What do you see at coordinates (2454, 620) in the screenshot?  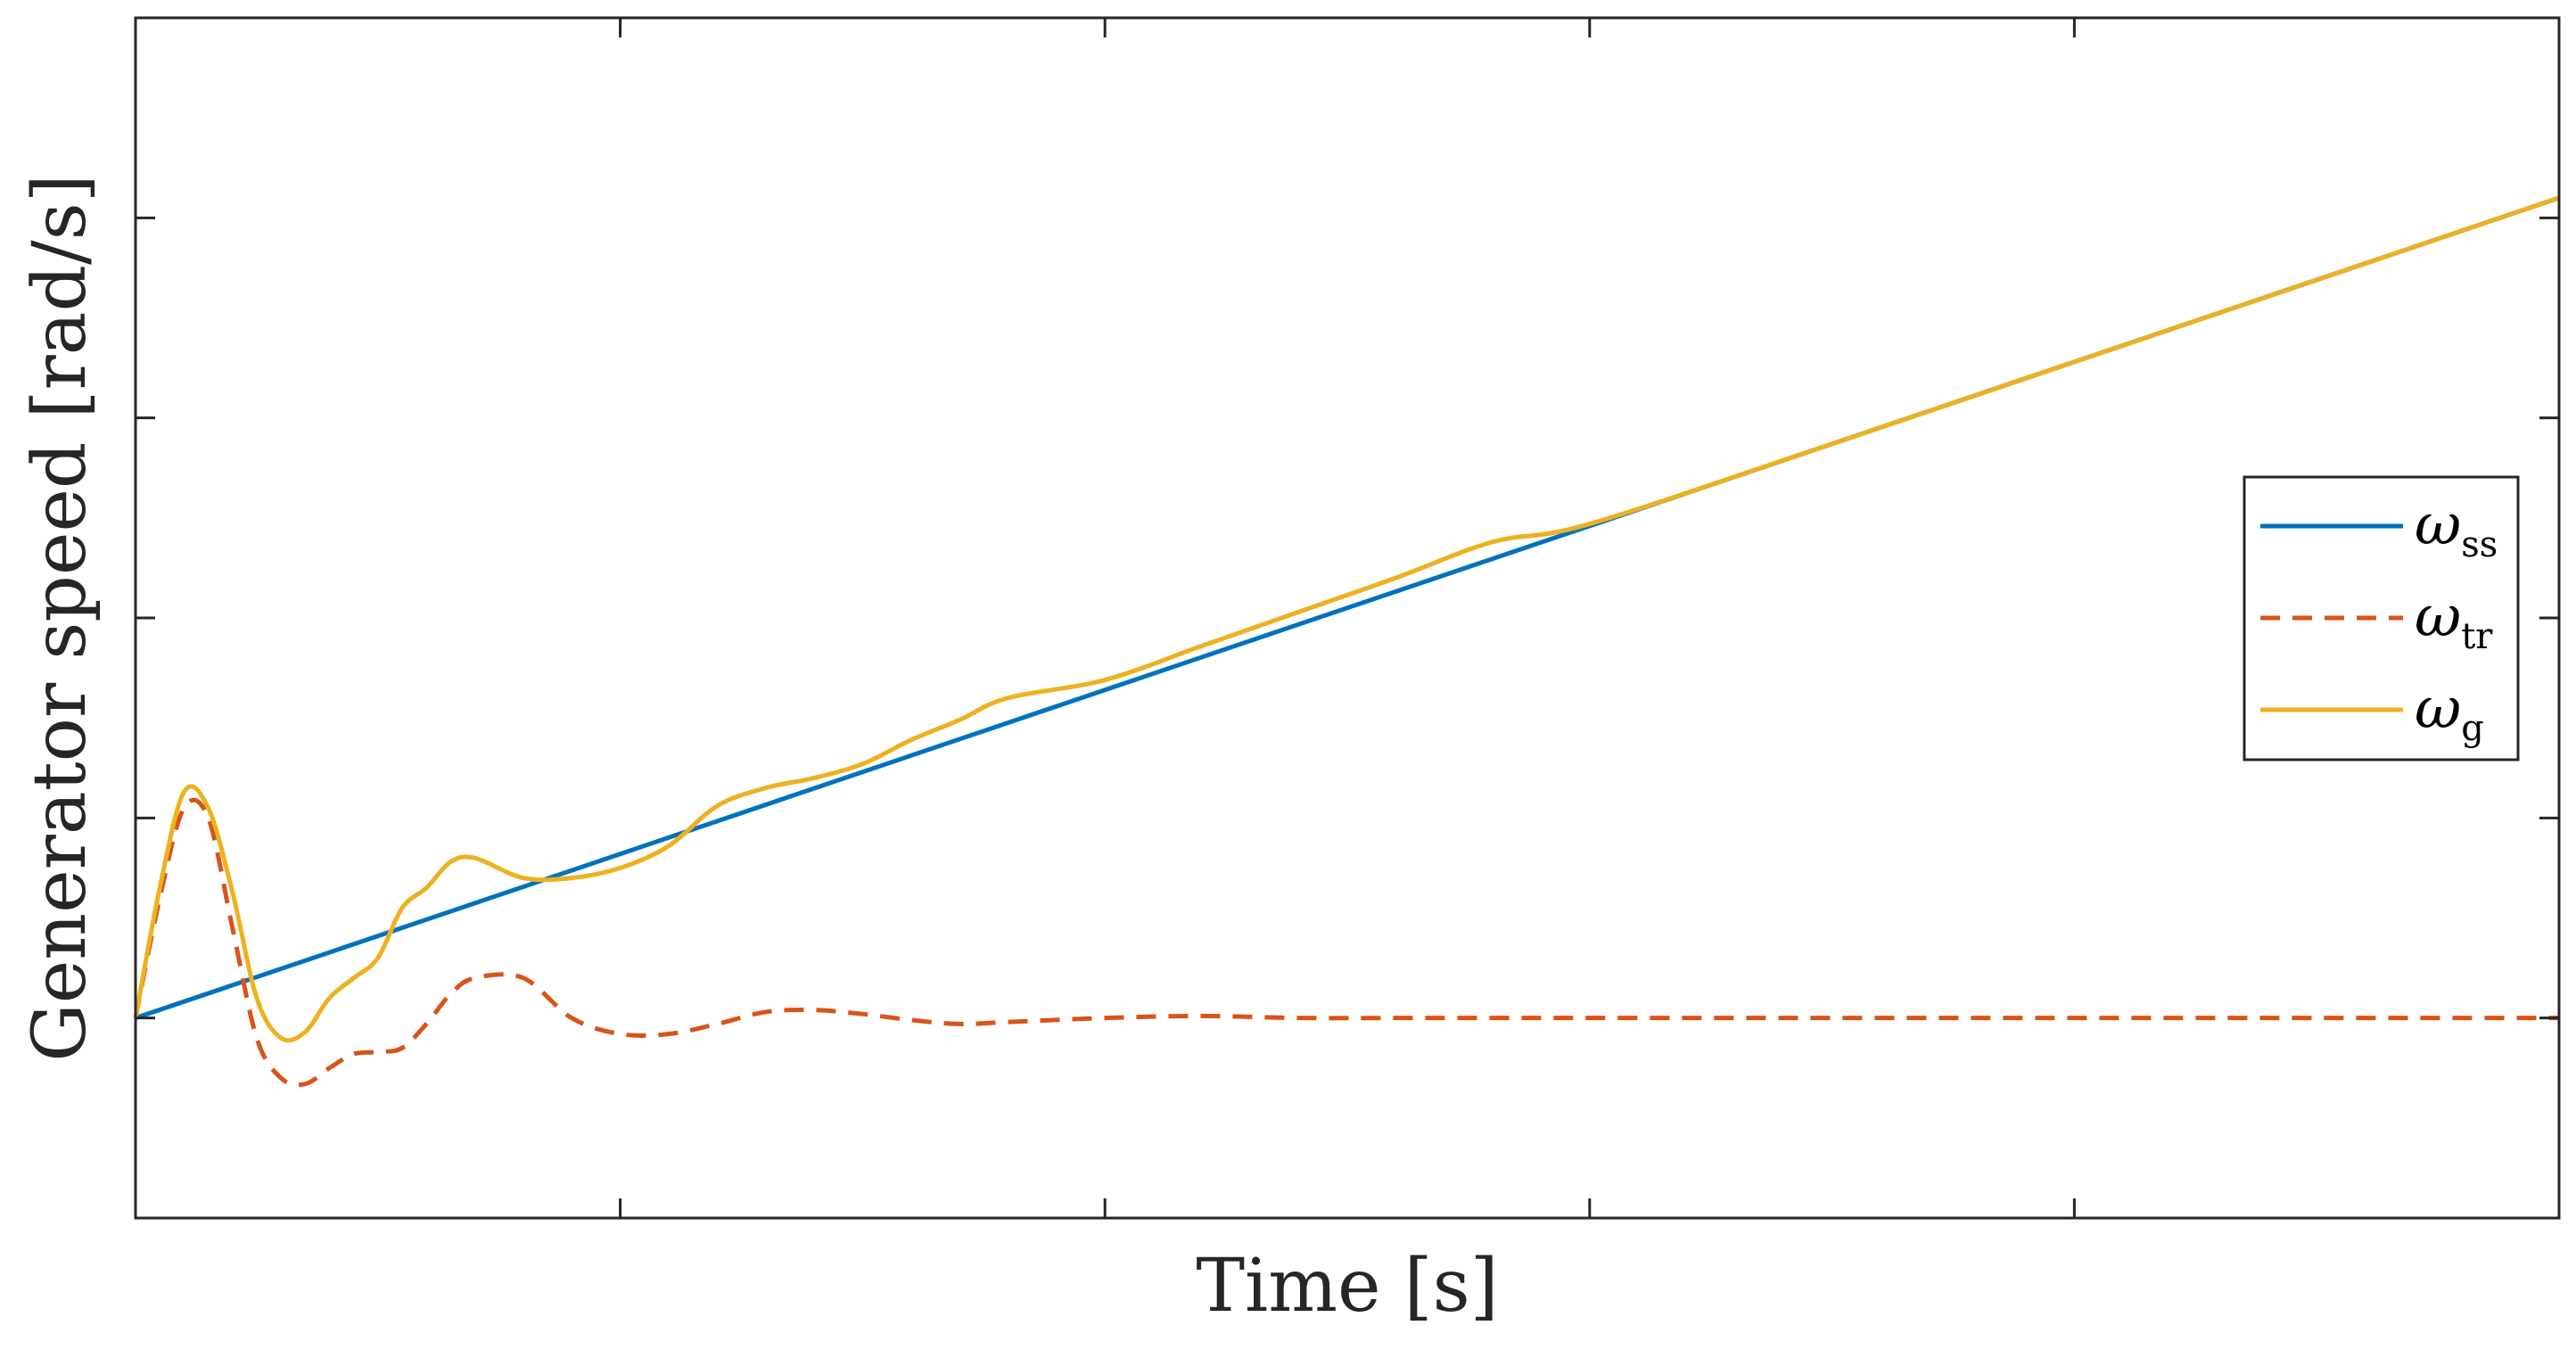 I see `legend-label-tr: ωtr` at bounding box center [2454, 620].